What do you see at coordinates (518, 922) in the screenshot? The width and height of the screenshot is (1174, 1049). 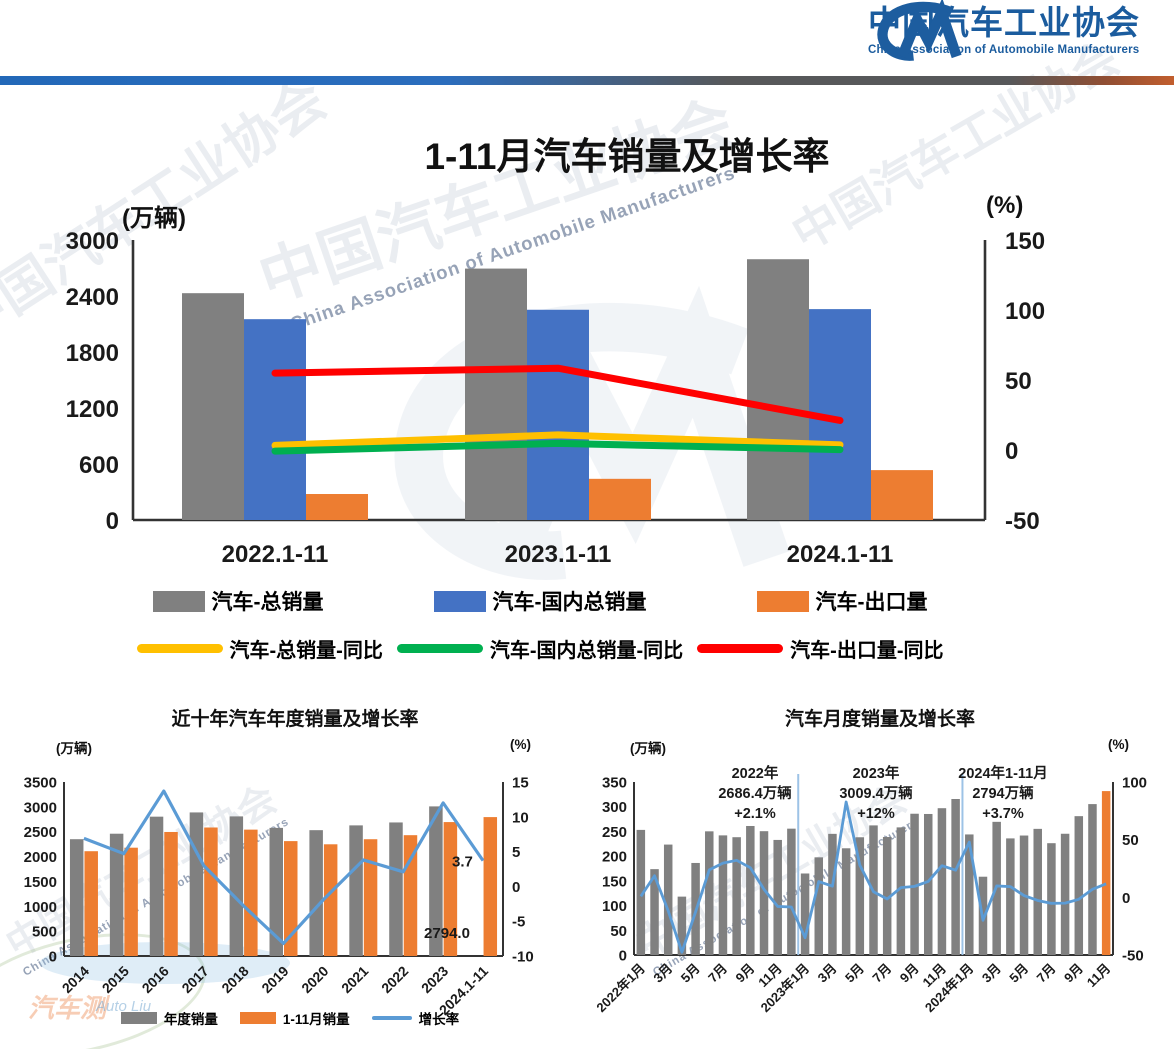 I see `right-tick-label: -5` at bounding box center [518, 922].